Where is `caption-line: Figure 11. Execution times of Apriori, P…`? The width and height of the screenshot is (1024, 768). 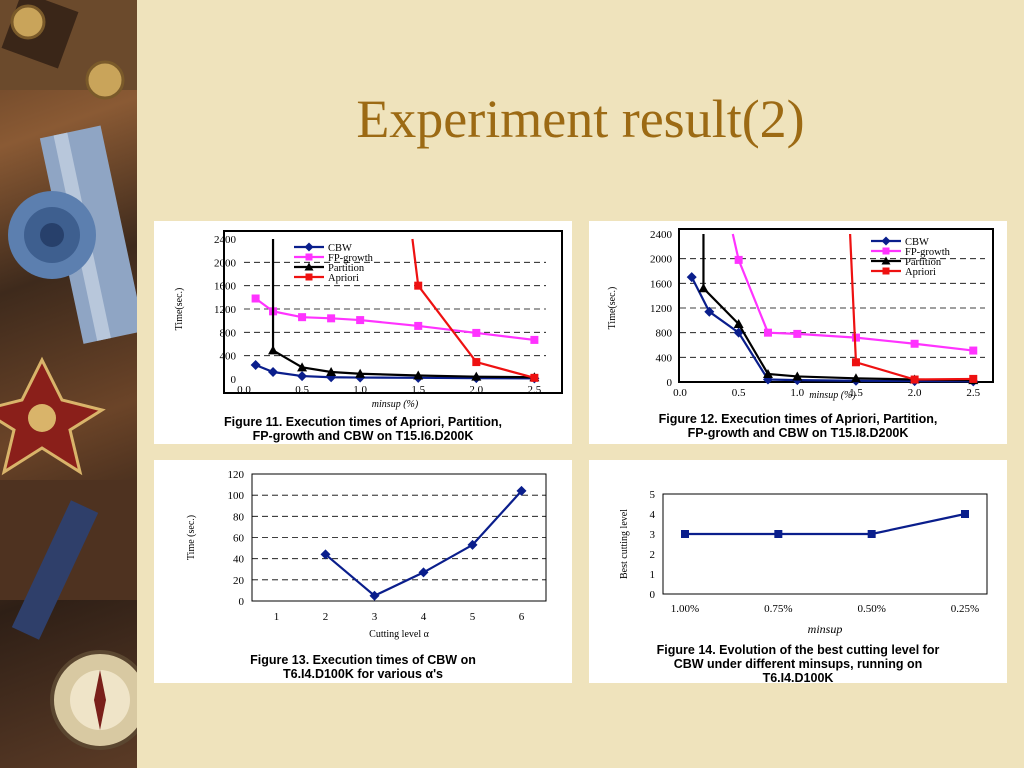 caption-line: Figure 11. Execution times of Apriori, P… is located at coordinates (363, 422).